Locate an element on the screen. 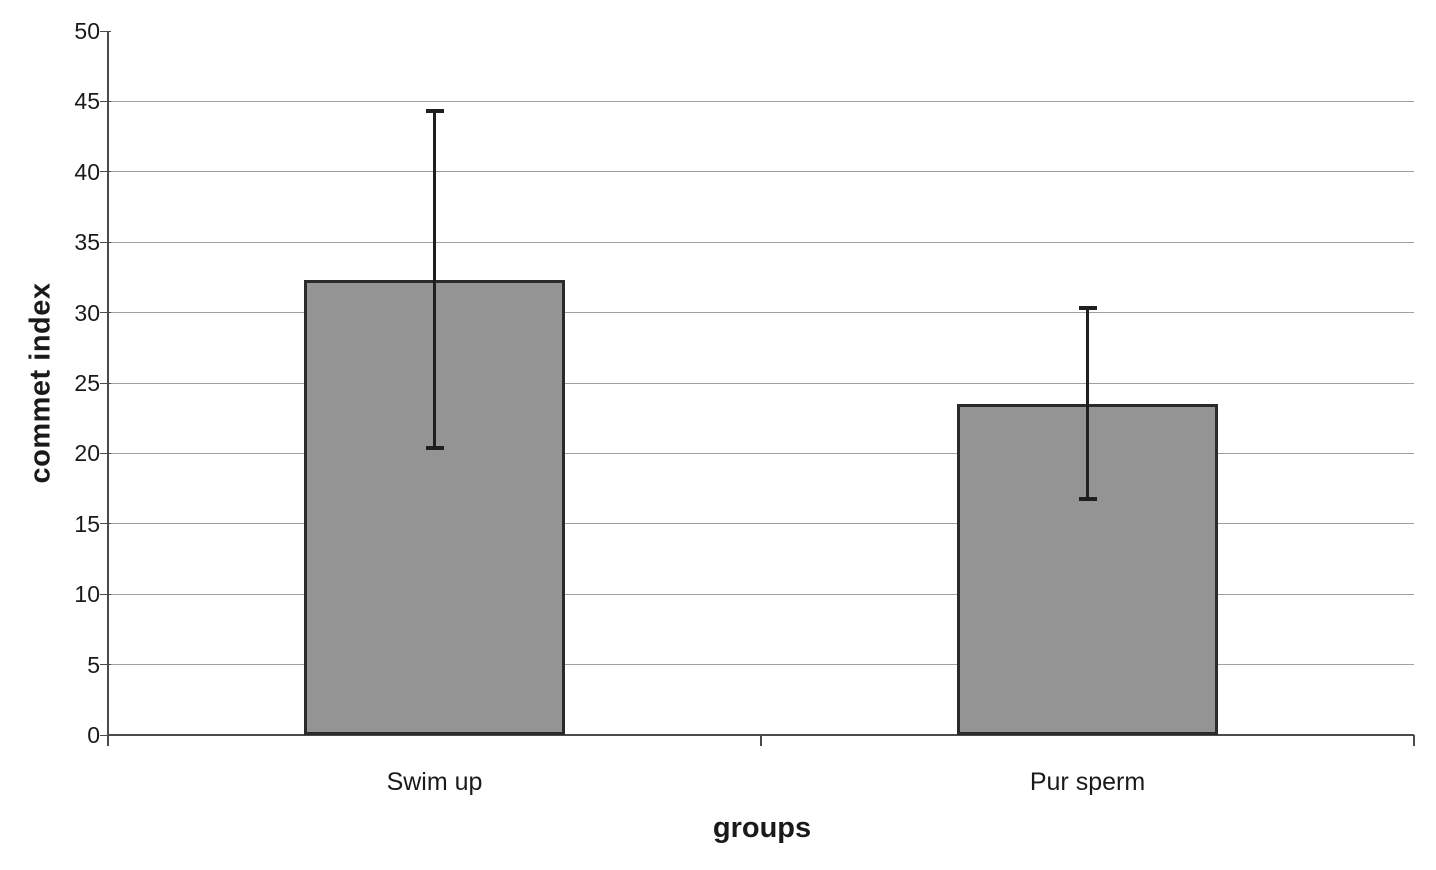 The image size is (1436, 870). y-tick-label: 50 is located at coordinates (87, 31).